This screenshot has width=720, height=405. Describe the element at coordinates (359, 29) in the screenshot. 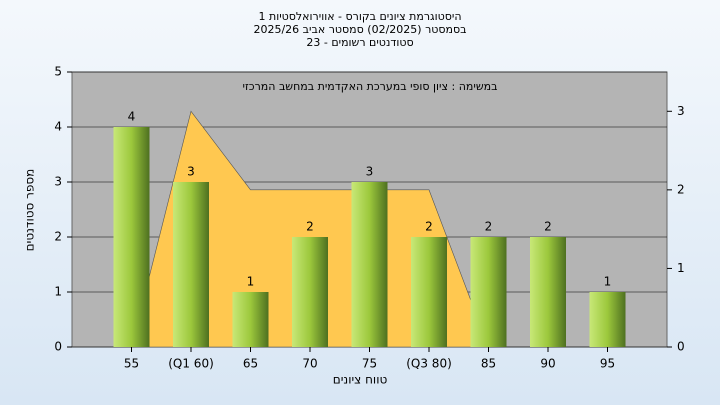

I see `title-line: בסמסטר (02/2025) סמסטר אביב 2025/26` at that location.